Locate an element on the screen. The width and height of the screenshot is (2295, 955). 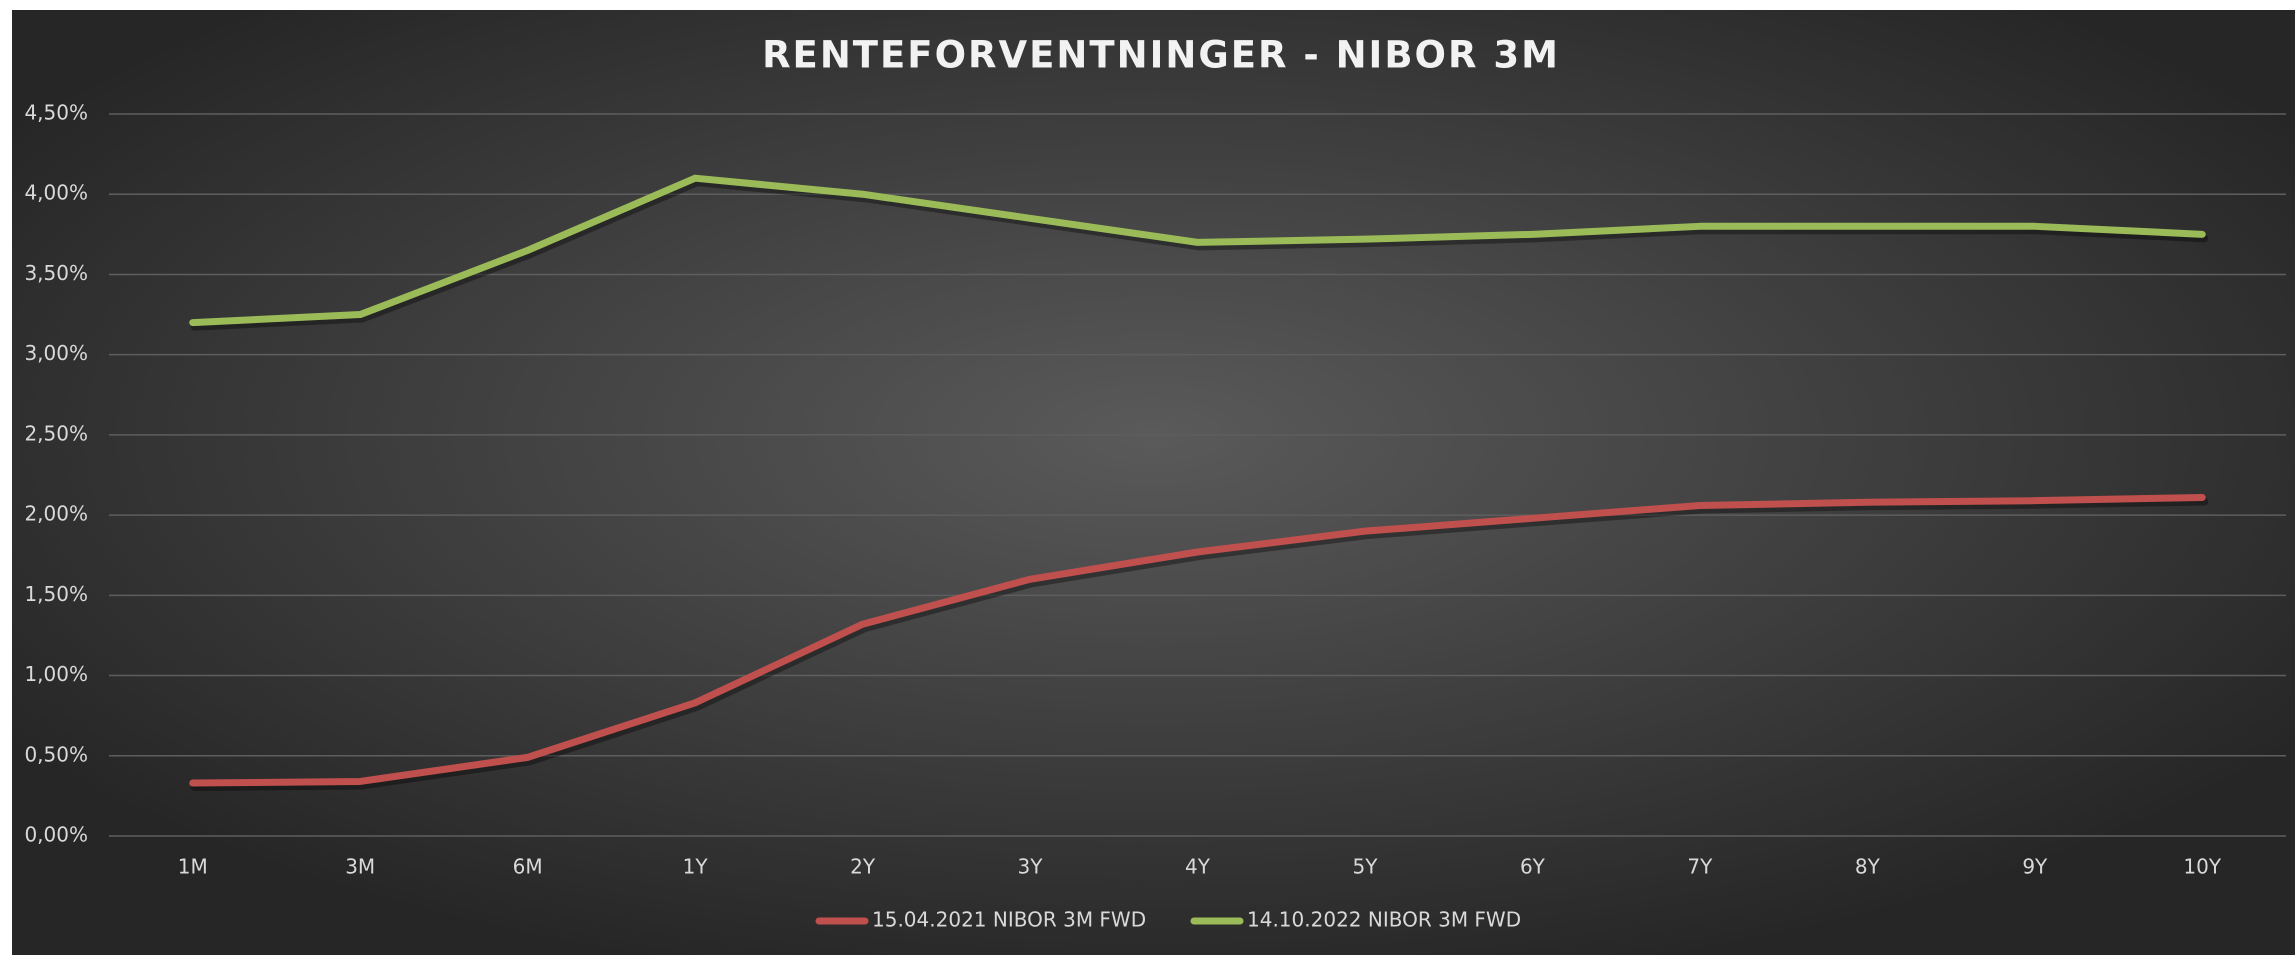
x-tick-label: 10Y is located at coordinates (2202, 867).